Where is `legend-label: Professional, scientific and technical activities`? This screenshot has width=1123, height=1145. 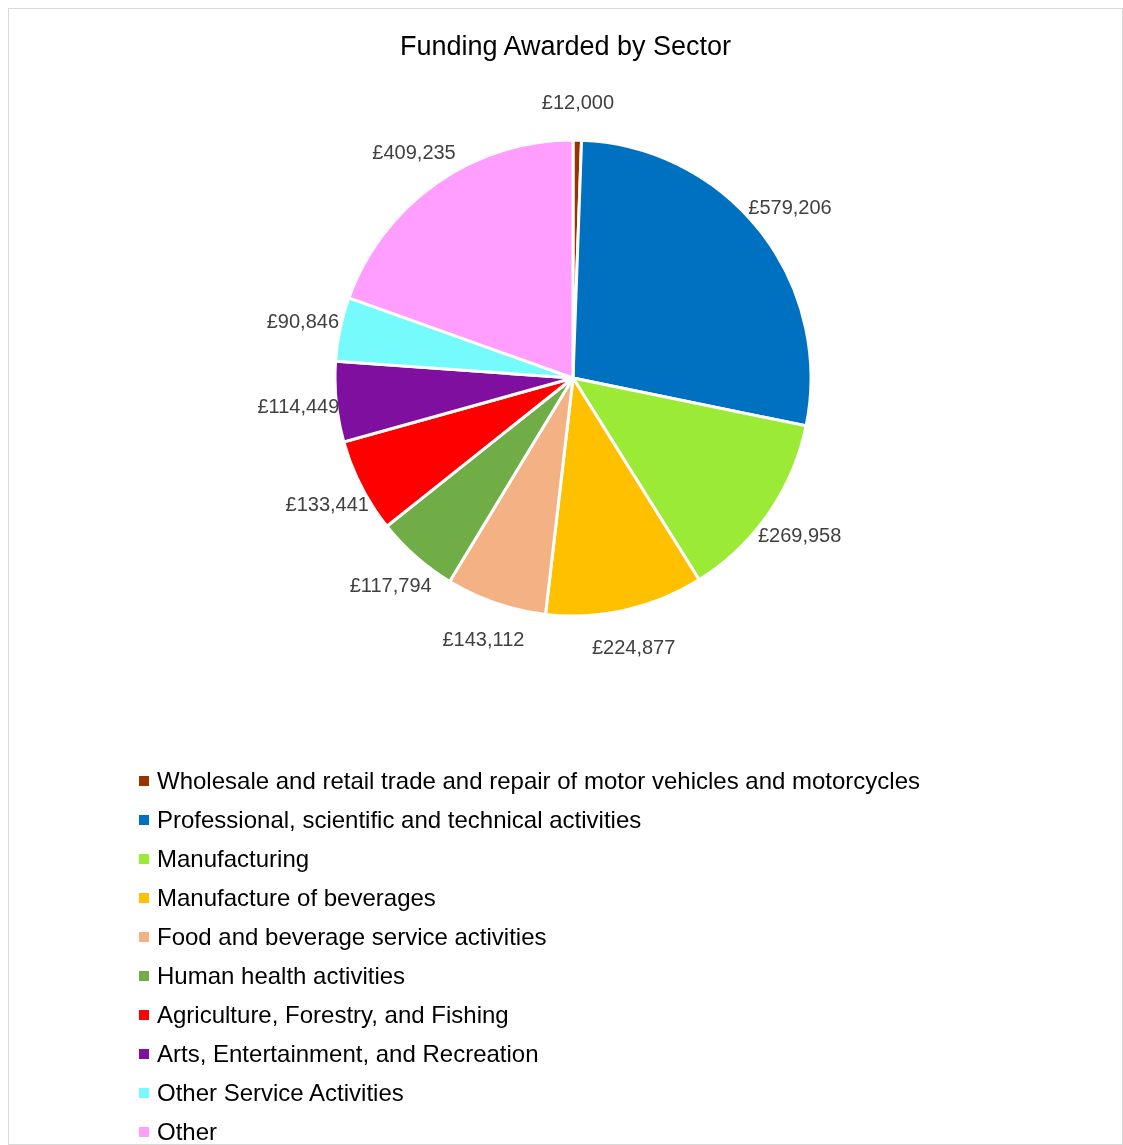 legend-label: Professional, scientific and technical activities is located at coordinates (399, 819).